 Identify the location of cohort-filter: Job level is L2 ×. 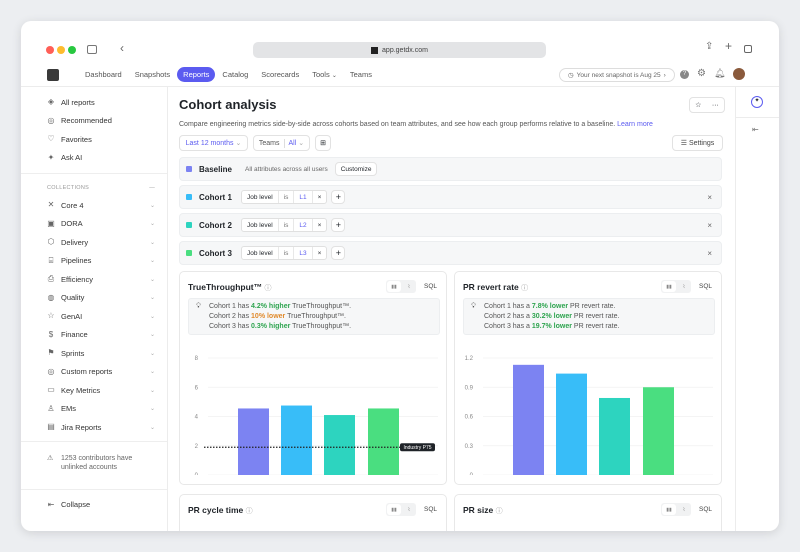
(284, 225).